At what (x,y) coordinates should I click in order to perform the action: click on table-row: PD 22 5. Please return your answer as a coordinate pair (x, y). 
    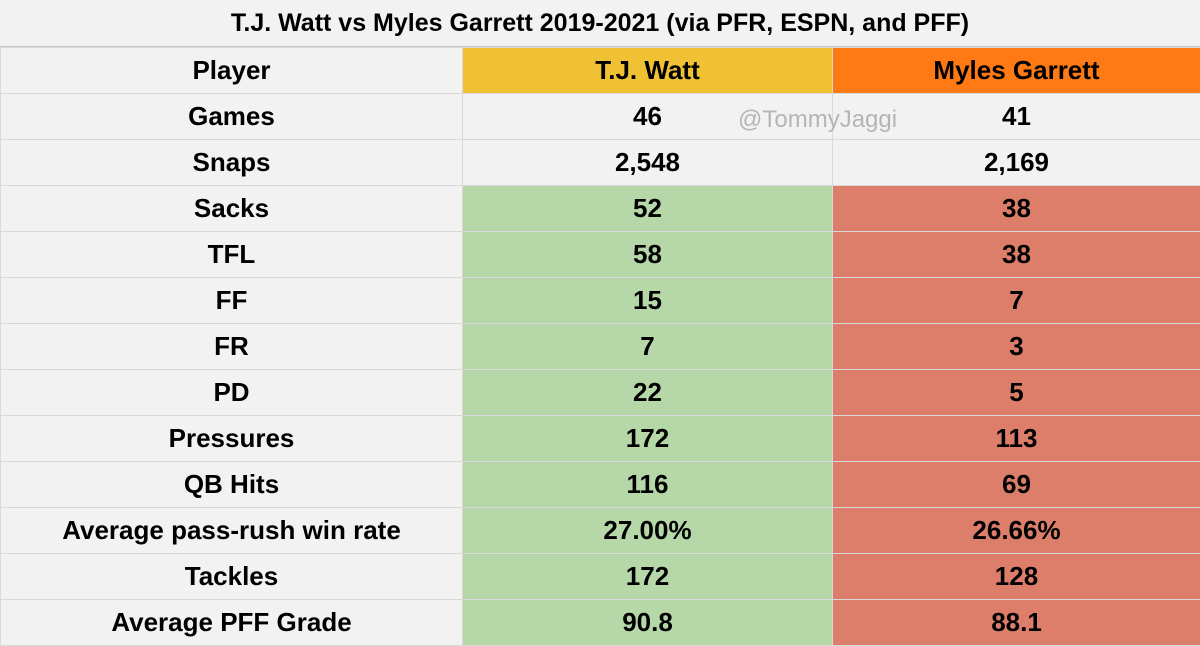
    Looking at the image, I should click on (600, 393).